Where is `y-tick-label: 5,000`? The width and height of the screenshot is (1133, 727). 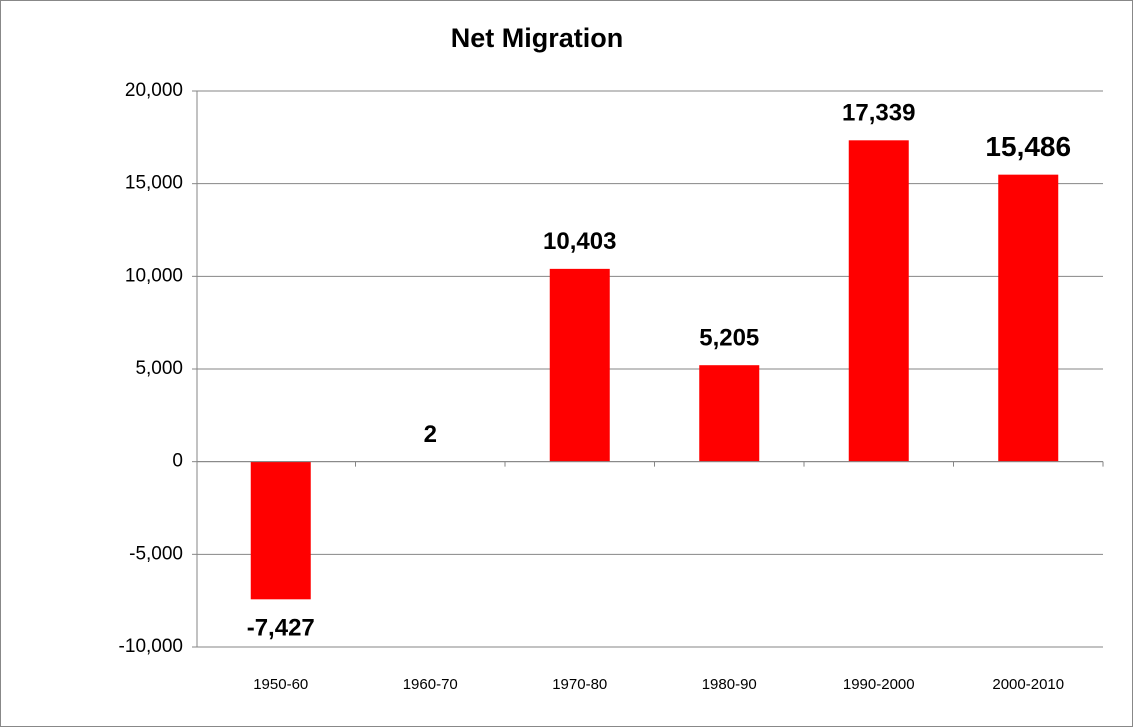 y-tick-label: 5,000 is located at coordinates (159, 368).